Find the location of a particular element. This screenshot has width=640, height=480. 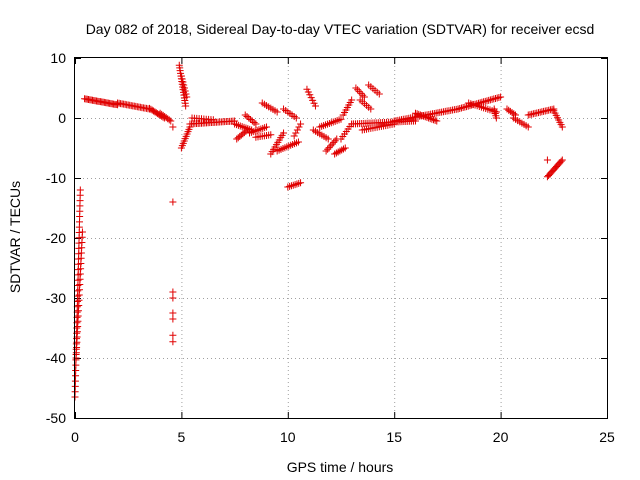

y-tick-label: 0 is located at coordinates (62, 118).